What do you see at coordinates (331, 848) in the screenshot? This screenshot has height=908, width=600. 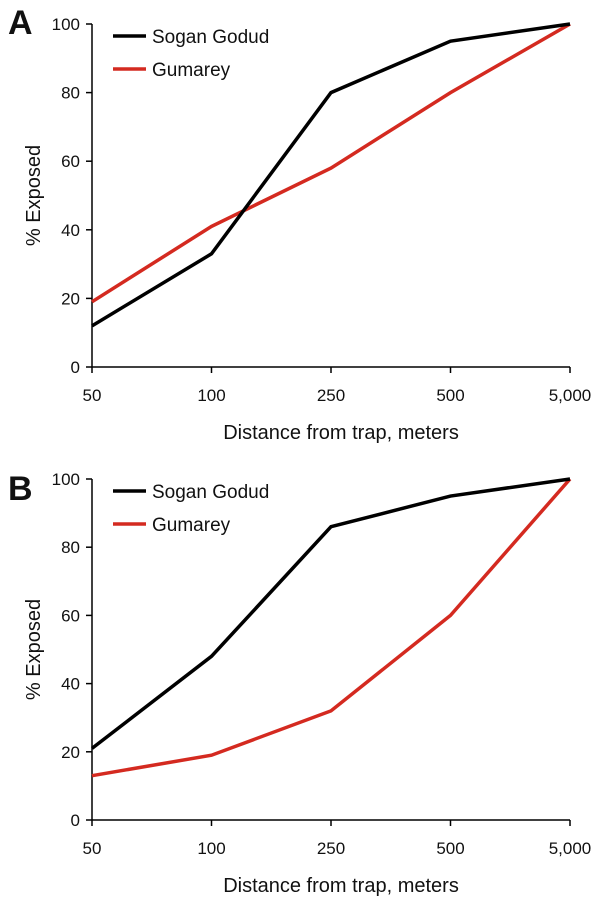 I see `chart-b-x-tick-label: 250` at bounding box center [331, 848].